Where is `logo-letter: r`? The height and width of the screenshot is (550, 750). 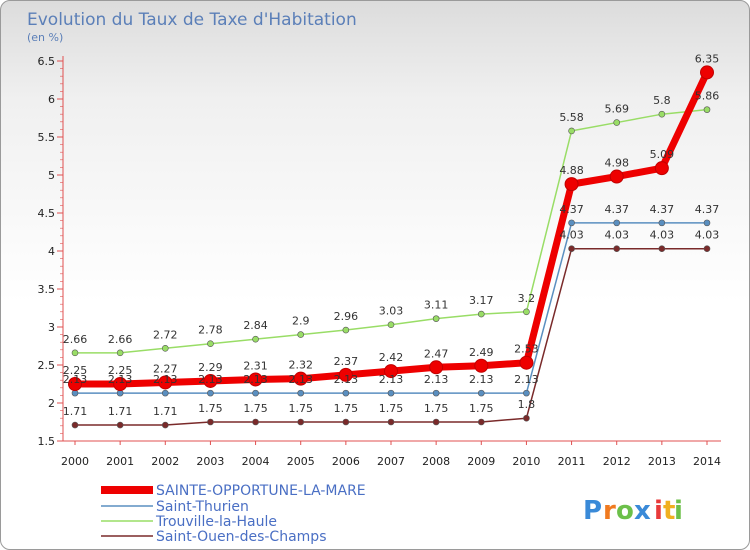 logo-letter: r is located at coordinates (609, 511).